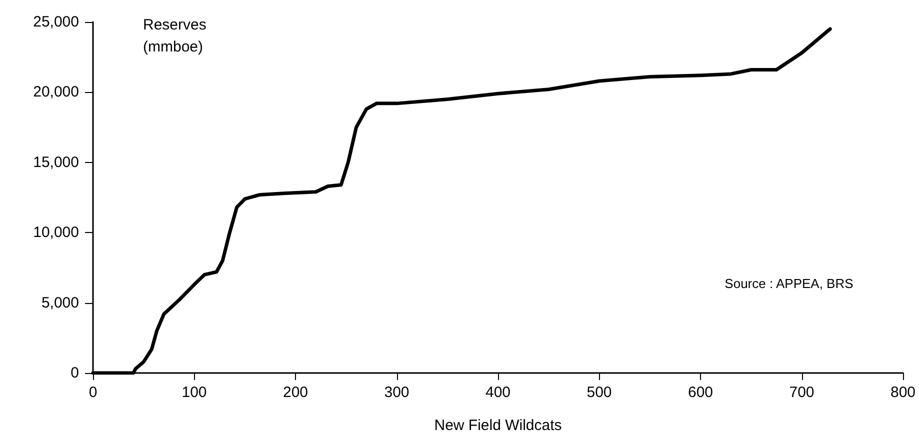 The height and width of the screenshot is (441, 919). What do you see at coordinates (599, 392) in the screenshot?
I see `x-tick-label: 500` at bounding box center [599, 392].